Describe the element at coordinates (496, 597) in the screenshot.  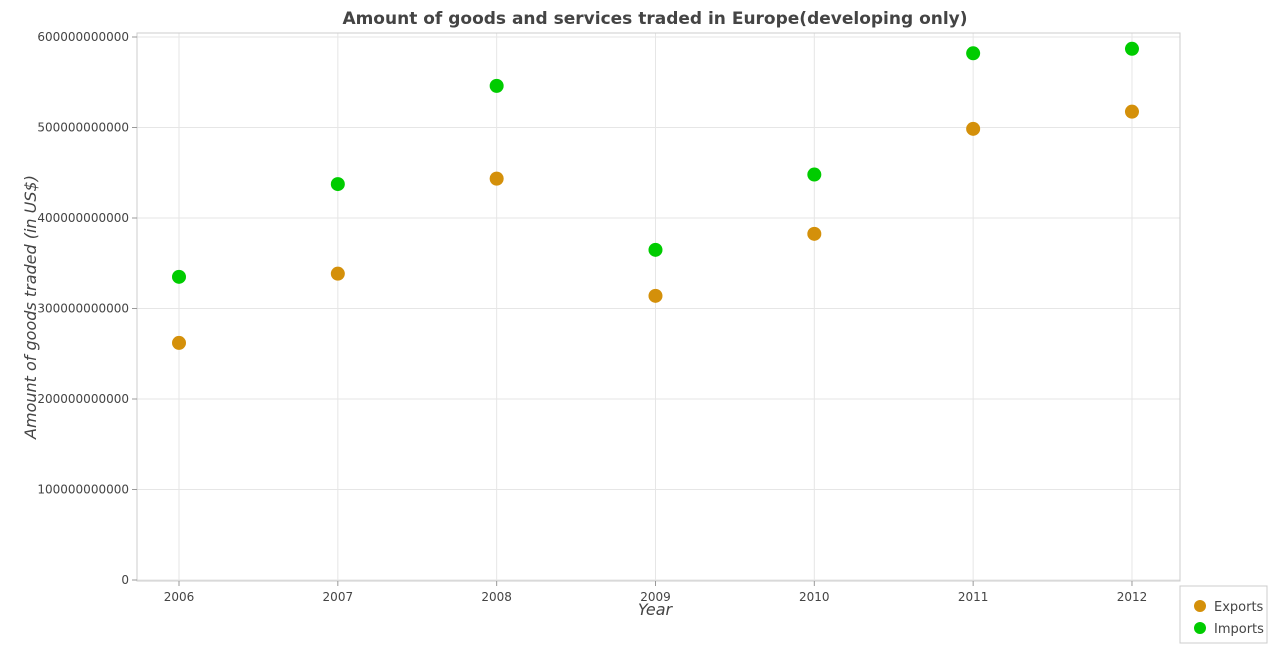
I see `x-tick-label: 2008` at that location.